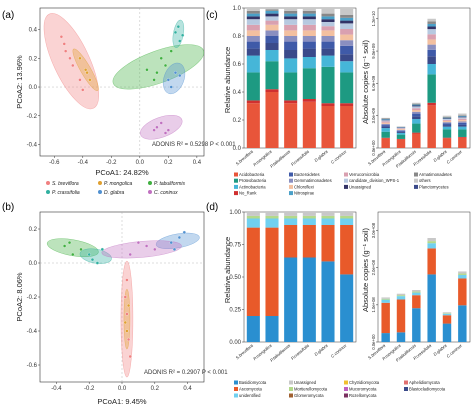 This screenshot has width=474, height=412. Describe the element at coordinates (364, 174) in the screenshot. I see `legend-label: Verrucomicrobia` at that location.